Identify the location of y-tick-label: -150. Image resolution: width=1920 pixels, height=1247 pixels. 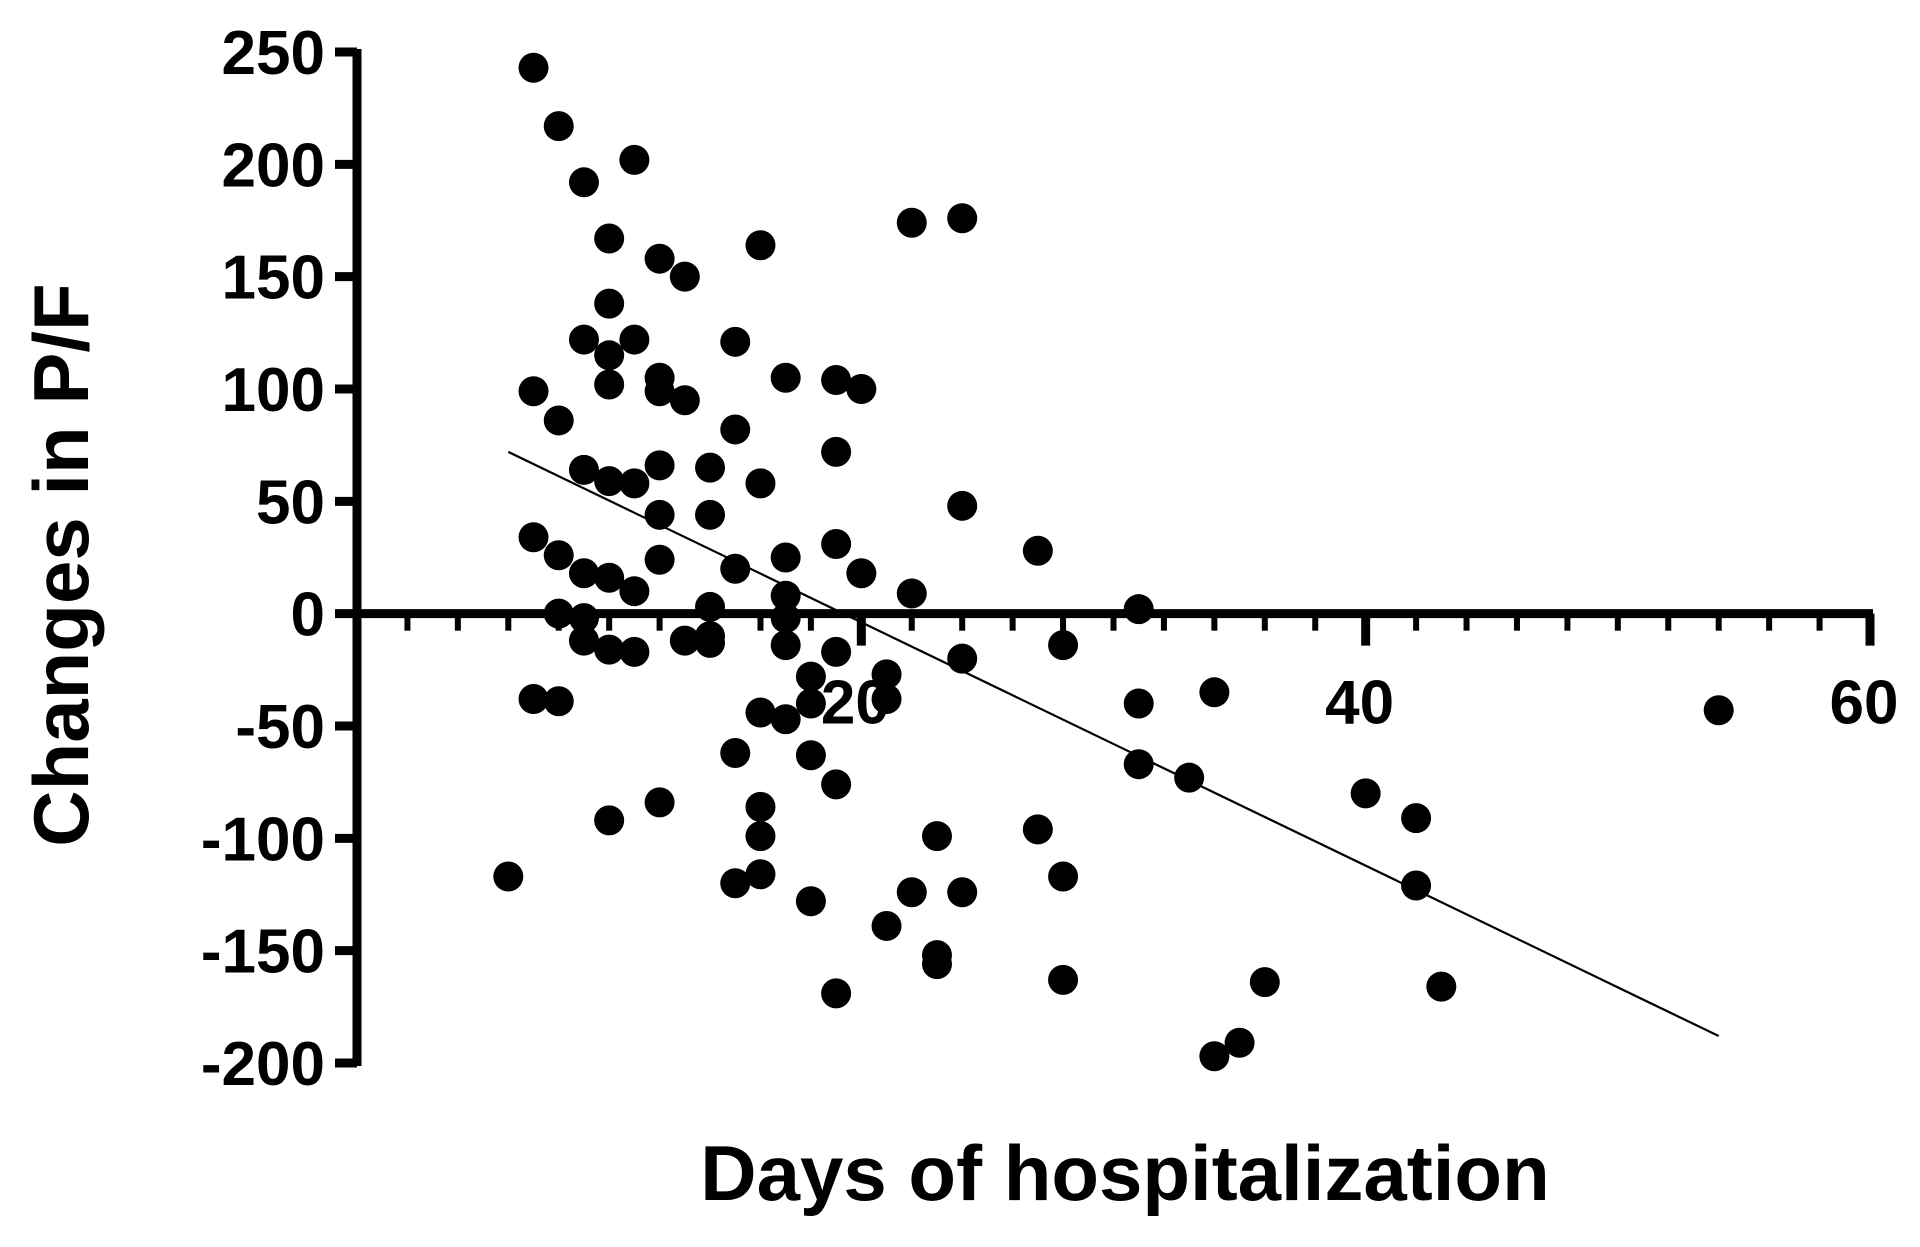
(263, 952).